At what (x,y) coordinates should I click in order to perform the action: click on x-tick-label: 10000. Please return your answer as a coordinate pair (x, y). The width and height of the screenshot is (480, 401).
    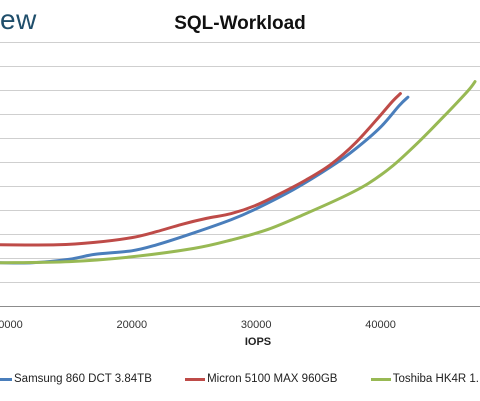
    Looking at the image, I should click on (11, 325).